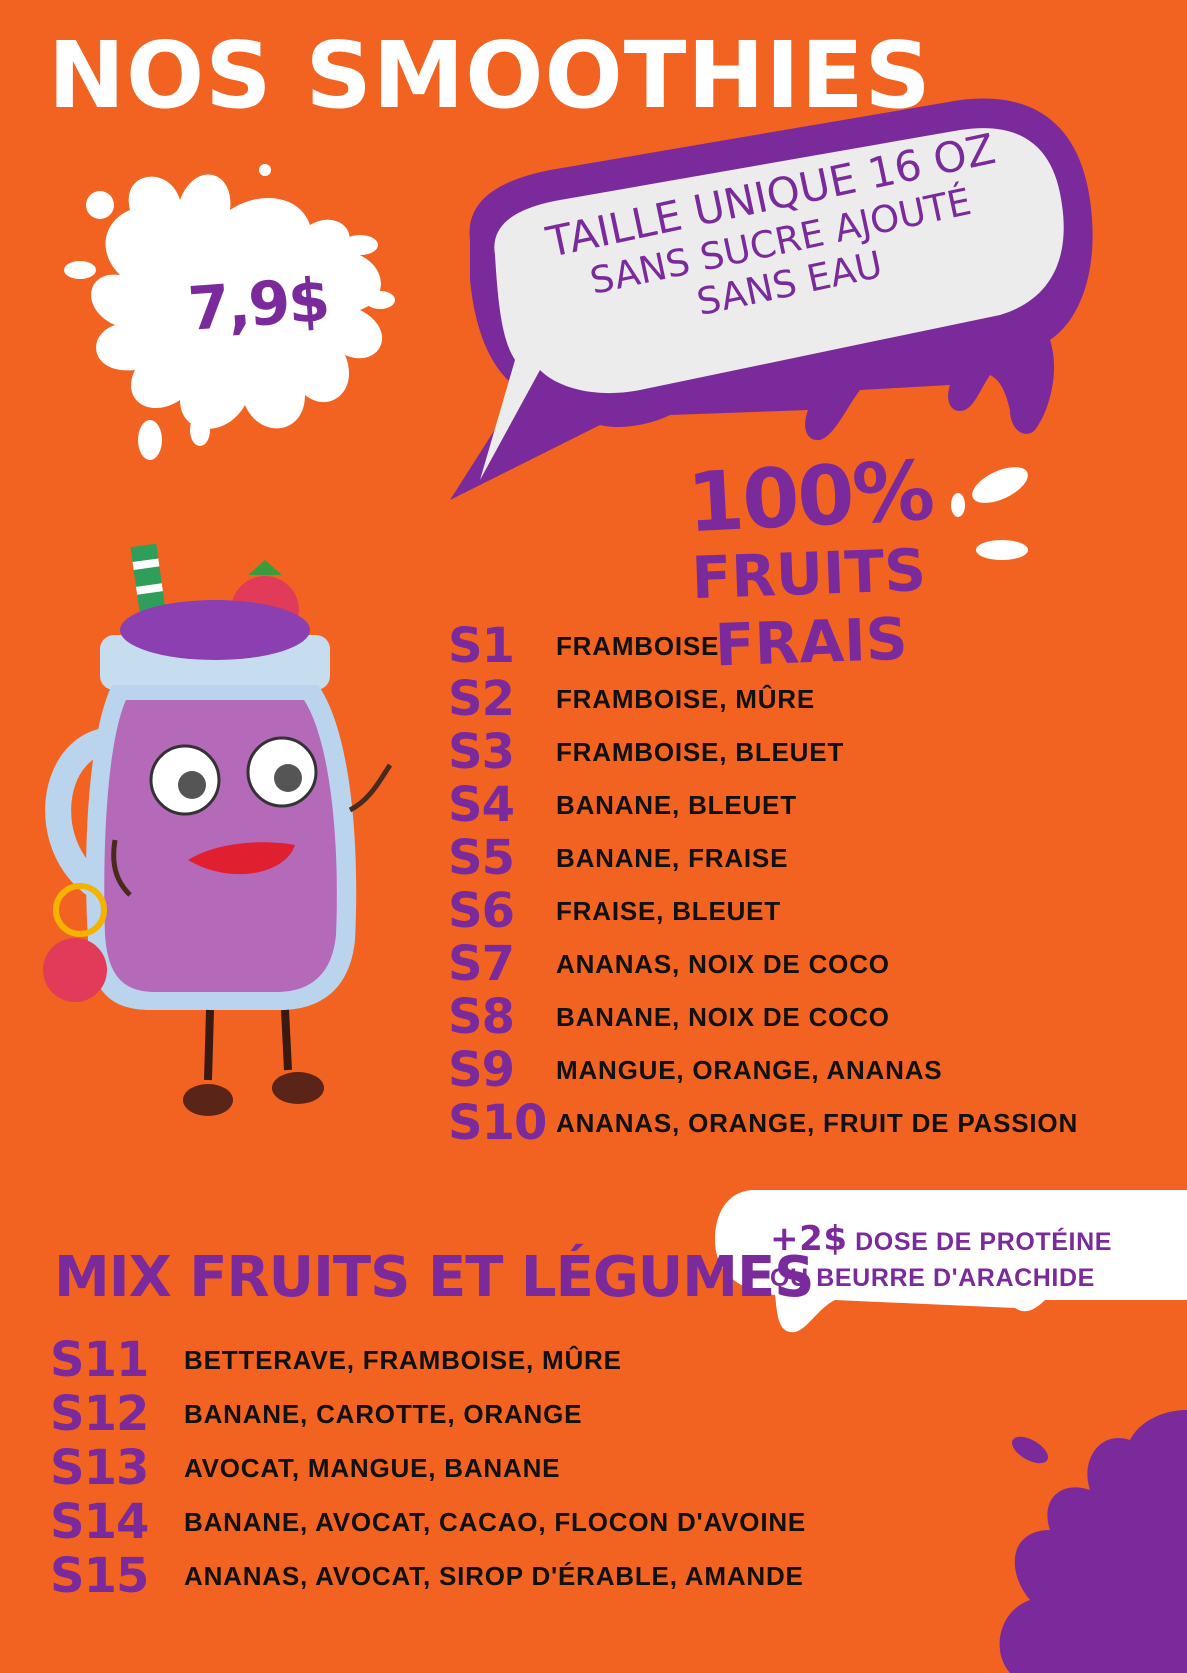 The height and width of the screenshot is (1673, 1187). Describe the element at coordinates (481, 964) in the screenshot. I see `item-code: S7` at that location.